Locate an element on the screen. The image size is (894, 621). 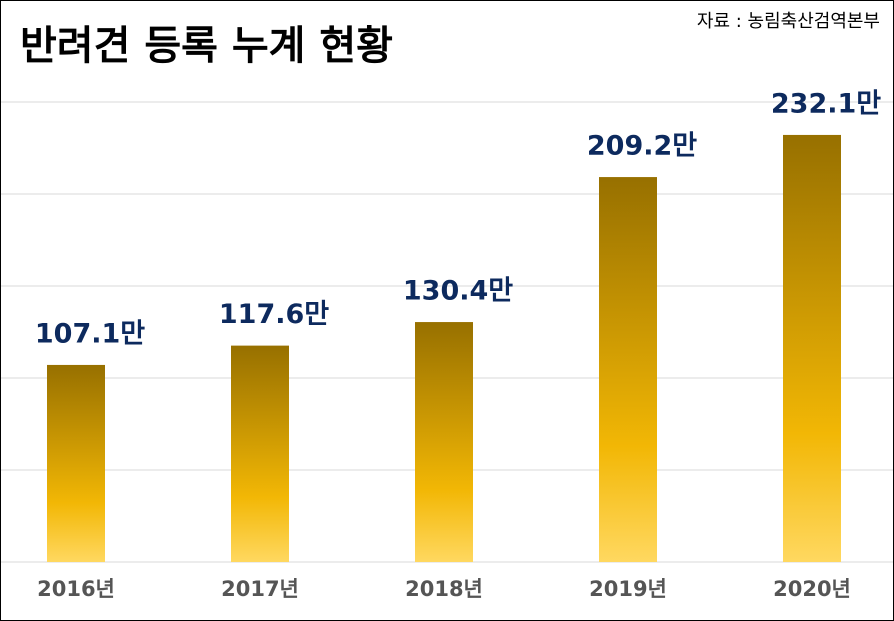
x-tick-label: 2020년 is located at coordinates (812, 589).